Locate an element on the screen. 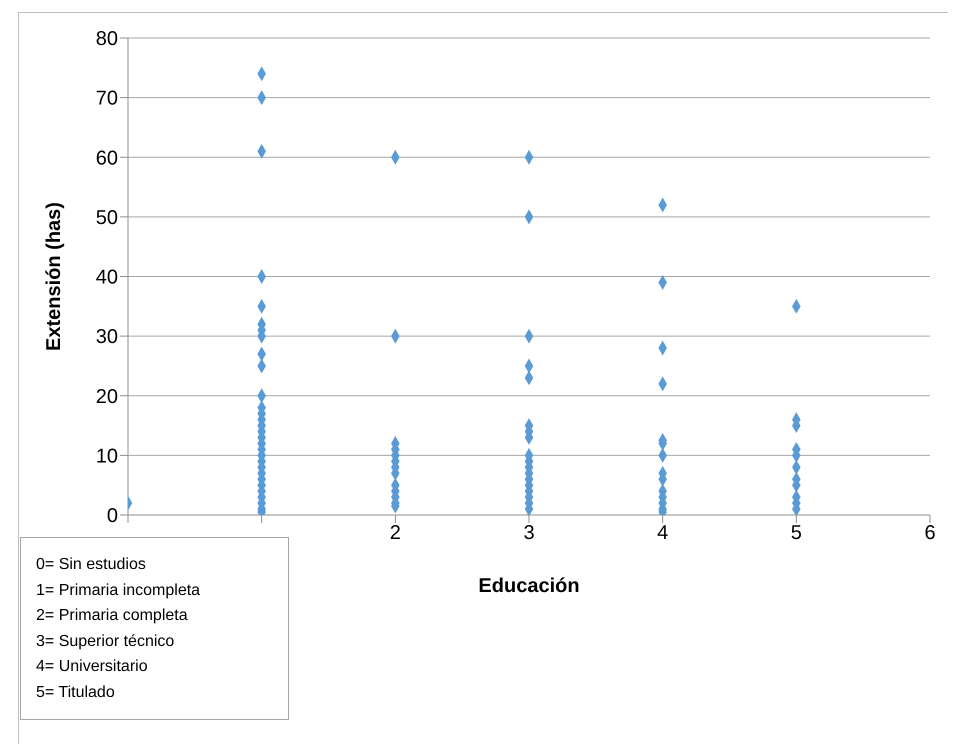  y-tick-label: 60 is located at coordinates (107, 158).